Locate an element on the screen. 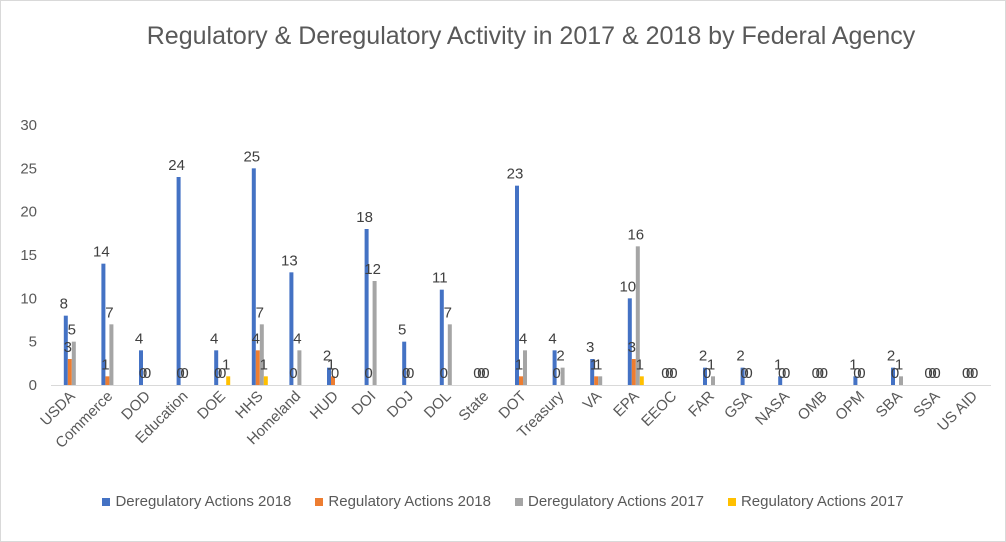  data-label: 14 is located at coordinates (101, 252).